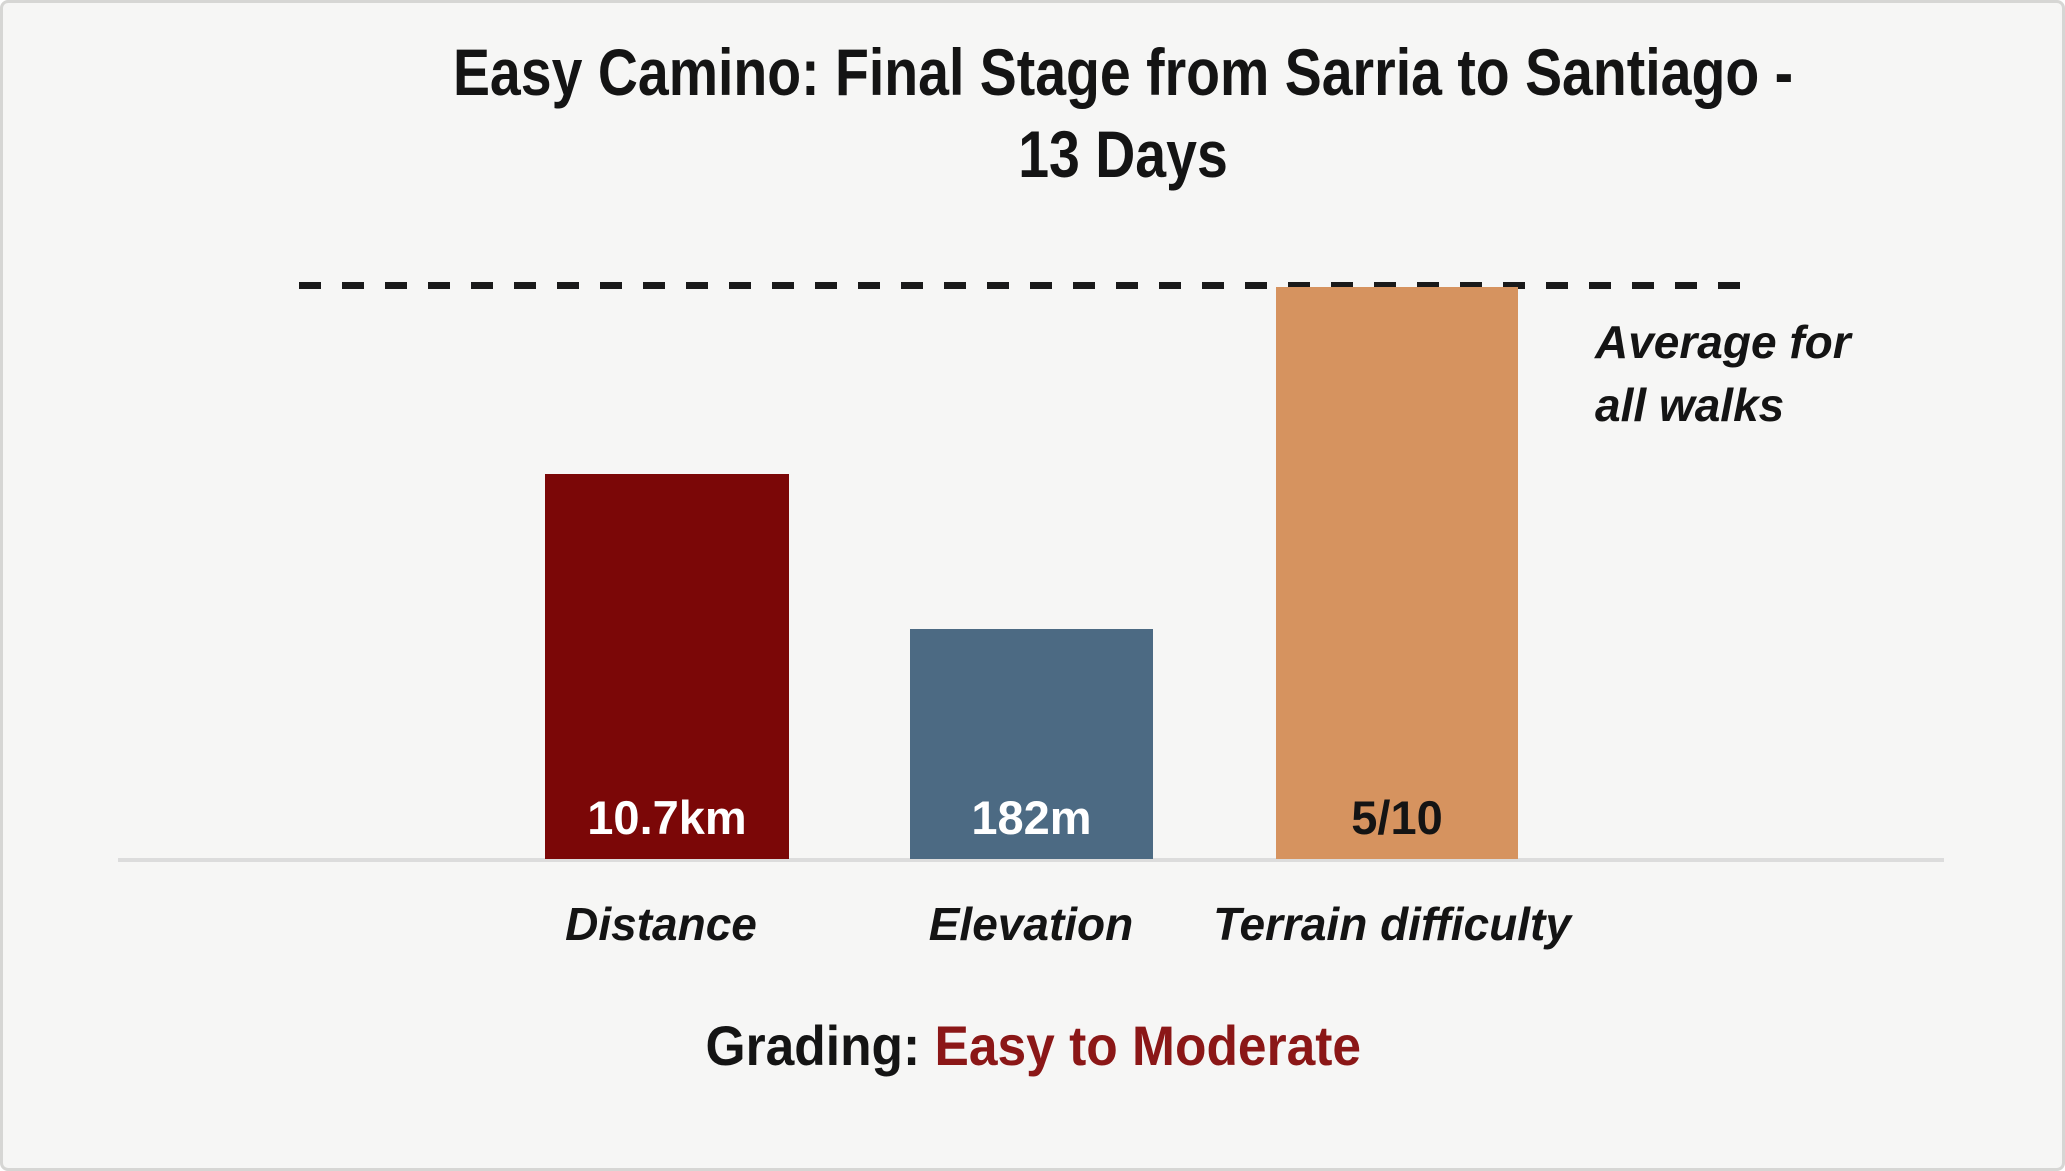 The height and width of the screenshot is (1171, 2065). What do you see at coordinates (1031, 817) in the screenshot?
I see `bar-elevation-value-label: 182m` at bounding box center [1031, 817].